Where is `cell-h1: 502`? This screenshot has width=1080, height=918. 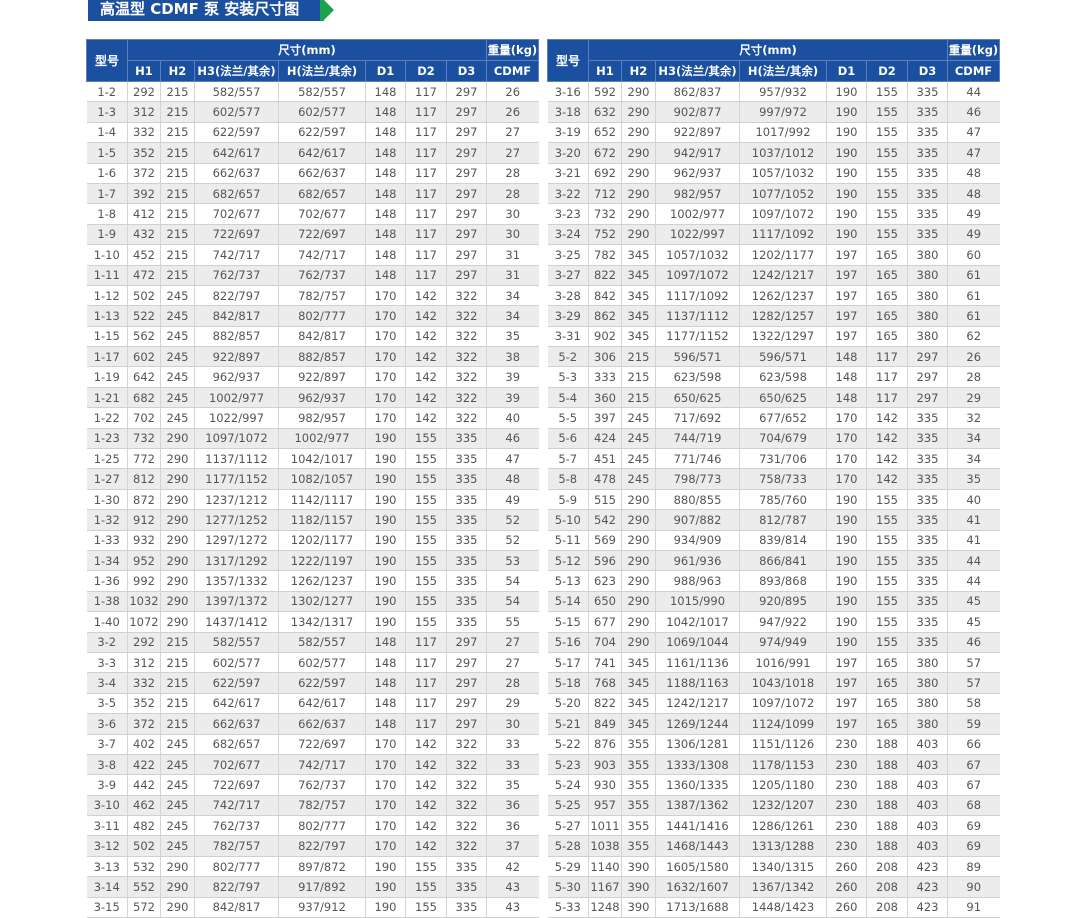
cell-h1: 502 is located at coordinates (144, 296).